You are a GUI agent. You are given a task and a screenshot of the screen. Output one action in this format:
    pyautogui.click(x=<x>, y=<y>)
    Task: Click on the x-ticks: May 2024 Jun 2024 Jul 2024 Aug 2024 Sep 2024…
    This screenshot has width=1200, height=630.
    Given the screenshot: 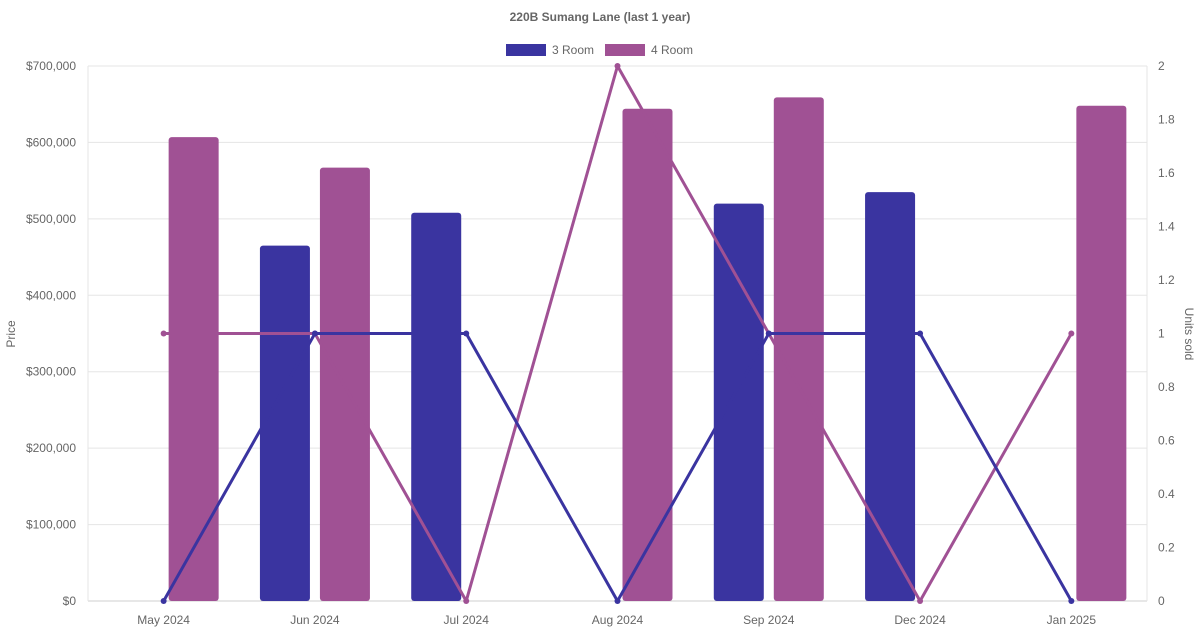 What is the action you would take?
    pyautogui.click(x=616, y=620)
    